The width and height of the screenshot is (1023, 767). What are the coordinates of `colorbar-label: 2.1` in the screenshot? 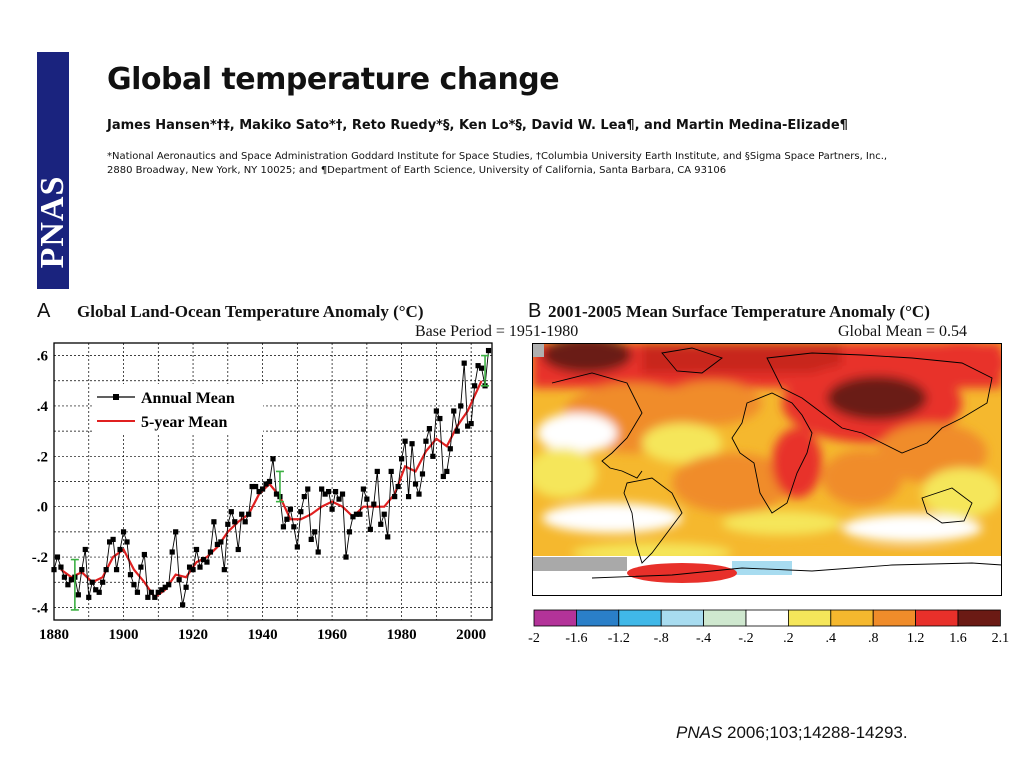 It's located at (1001, 638).